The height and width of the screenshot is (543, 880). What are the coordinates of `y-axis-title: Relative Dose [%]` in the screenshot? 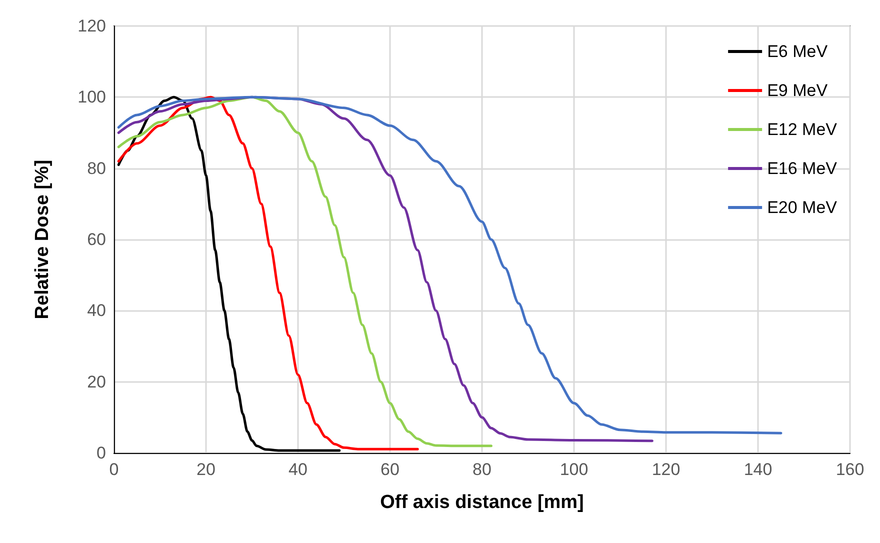 It's located at (42, 240).